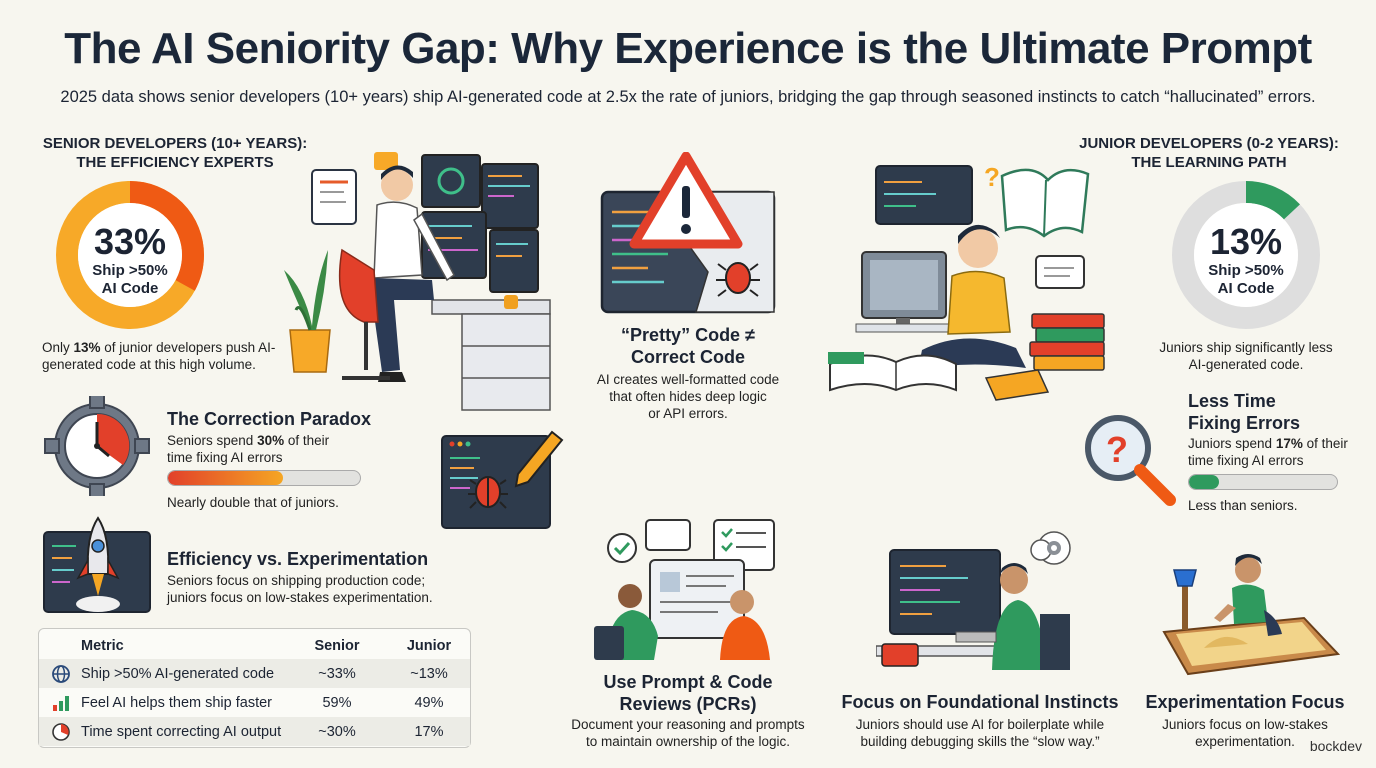  What do you see at coordinates (429, 645) in the screenshot?
I see `table-header-junior: Junior` at bounding box center [429, 645].